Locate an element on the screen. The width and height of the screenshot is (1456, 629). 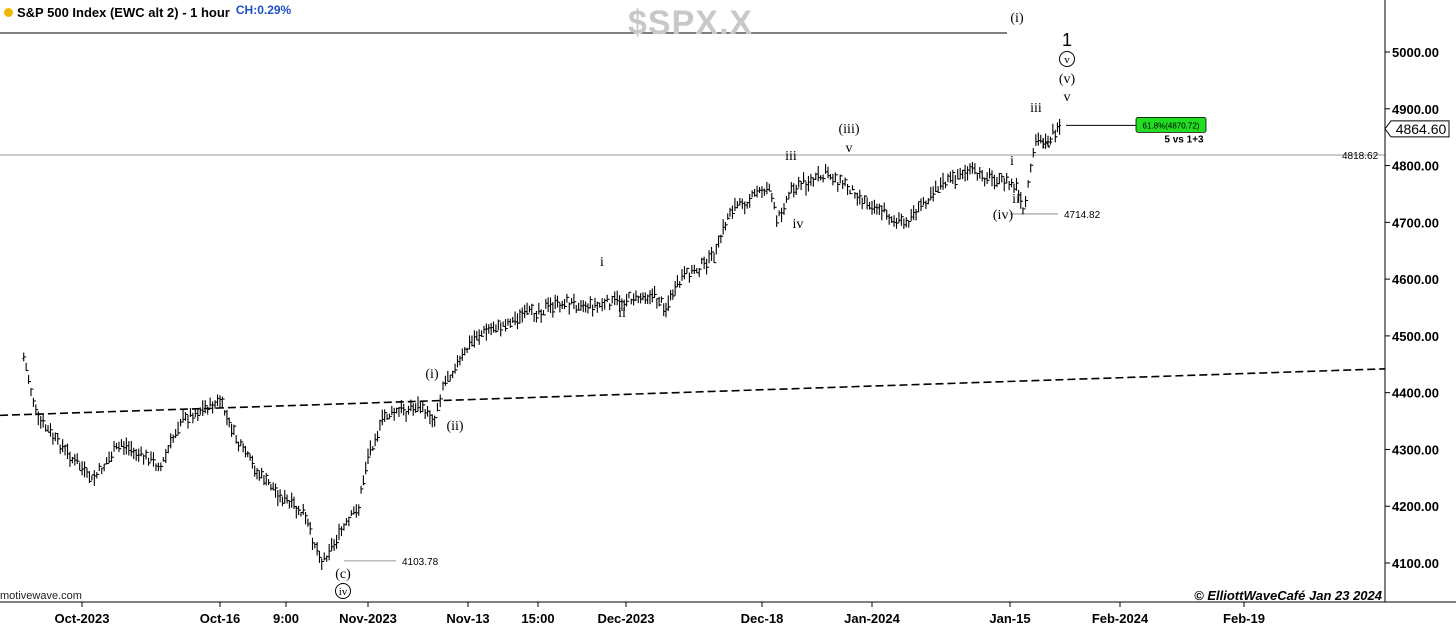
symbol-watermark: $SPX.X is located at coordinates (691, 23).